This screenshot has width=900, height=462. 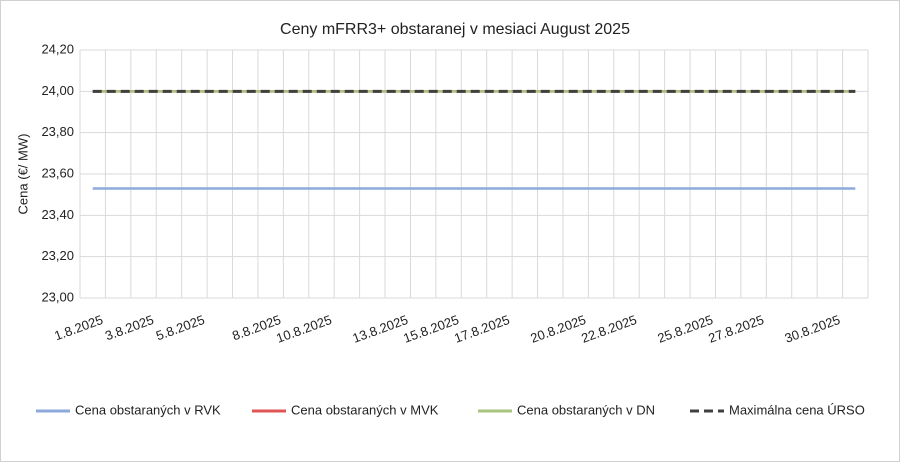 I want to click on y-tick-label: 23,20, so click(x=57, y=255).